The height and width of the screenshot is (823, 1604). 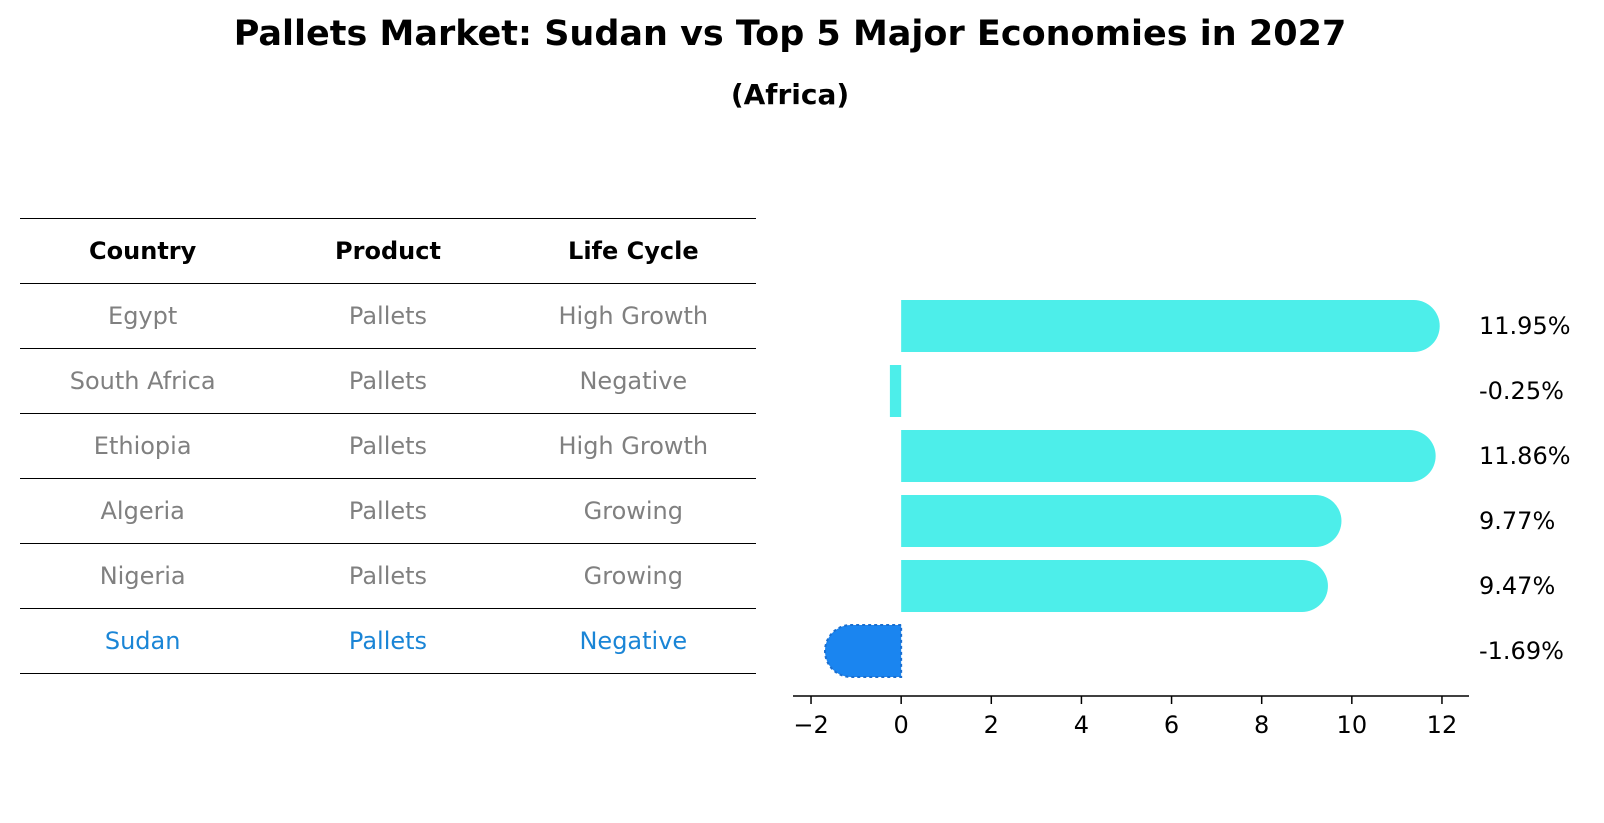 What do you see at coordinates (1081, 725) in the screenshot?
I see `x-tick-label: 4` at bounding box center [1081, 725].